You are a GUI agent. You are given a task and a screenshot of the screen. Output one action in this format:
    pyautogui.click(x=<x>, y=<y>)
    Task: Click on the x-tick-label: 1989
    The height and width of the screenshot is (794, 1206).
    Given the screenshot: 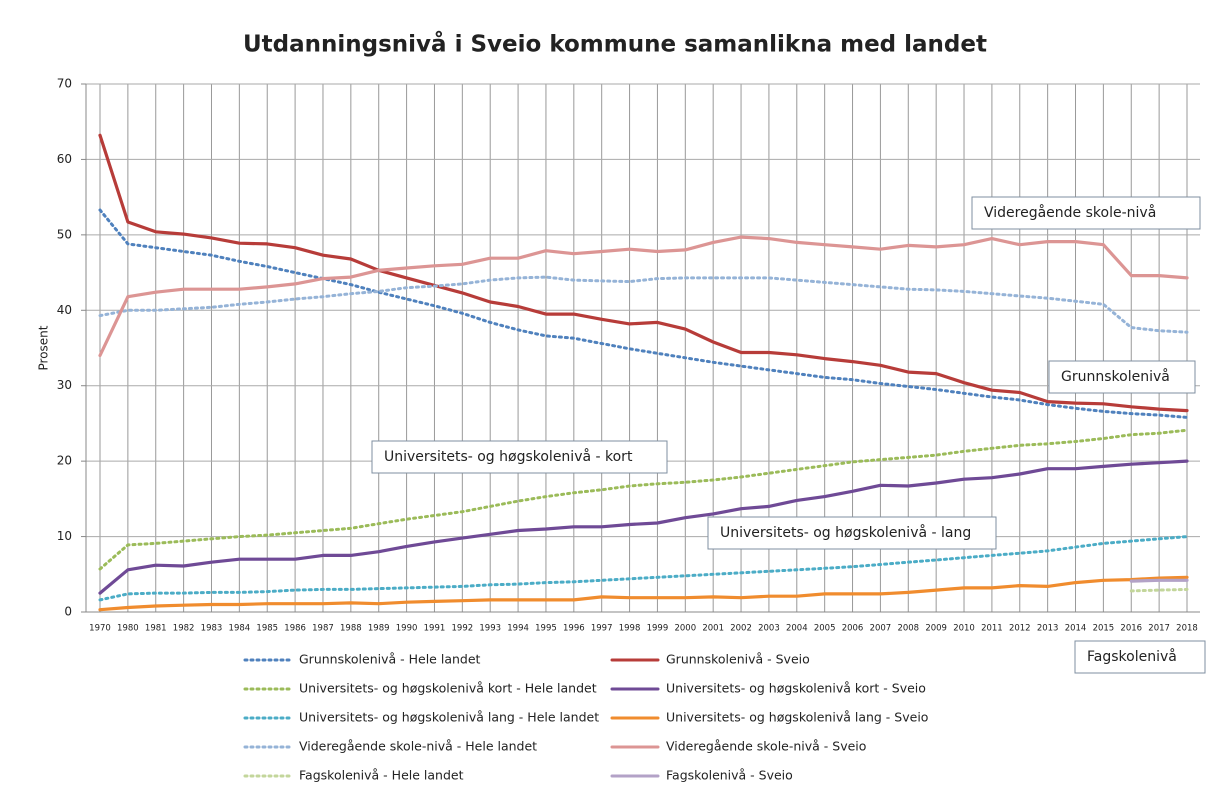 What is the action you would take?
    pyautogui.click(x=379, y=629)
    